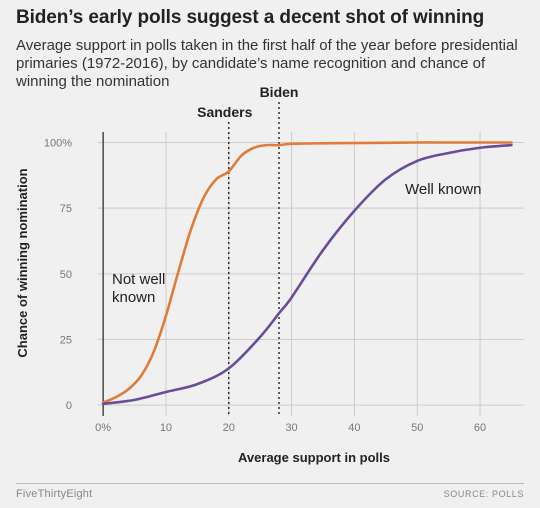 The height and width of the screenshot is (508, 540). What do you see at coordinates (22, 262) in the screenshot?
I see `y-axis-label: Chance of winning nomination` at bounding box center [22, 262].